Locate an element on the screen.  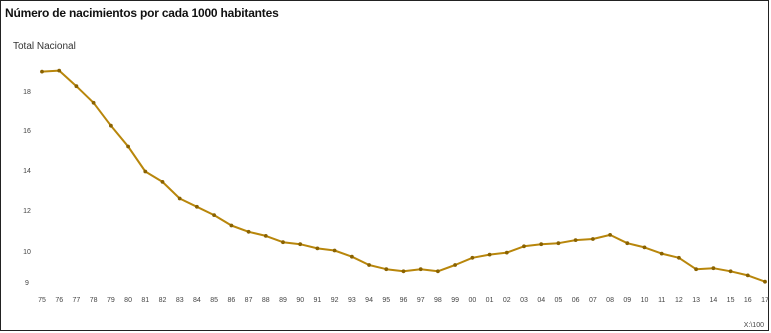
x-tick-label: 11 is located at coordinates (661, 300).